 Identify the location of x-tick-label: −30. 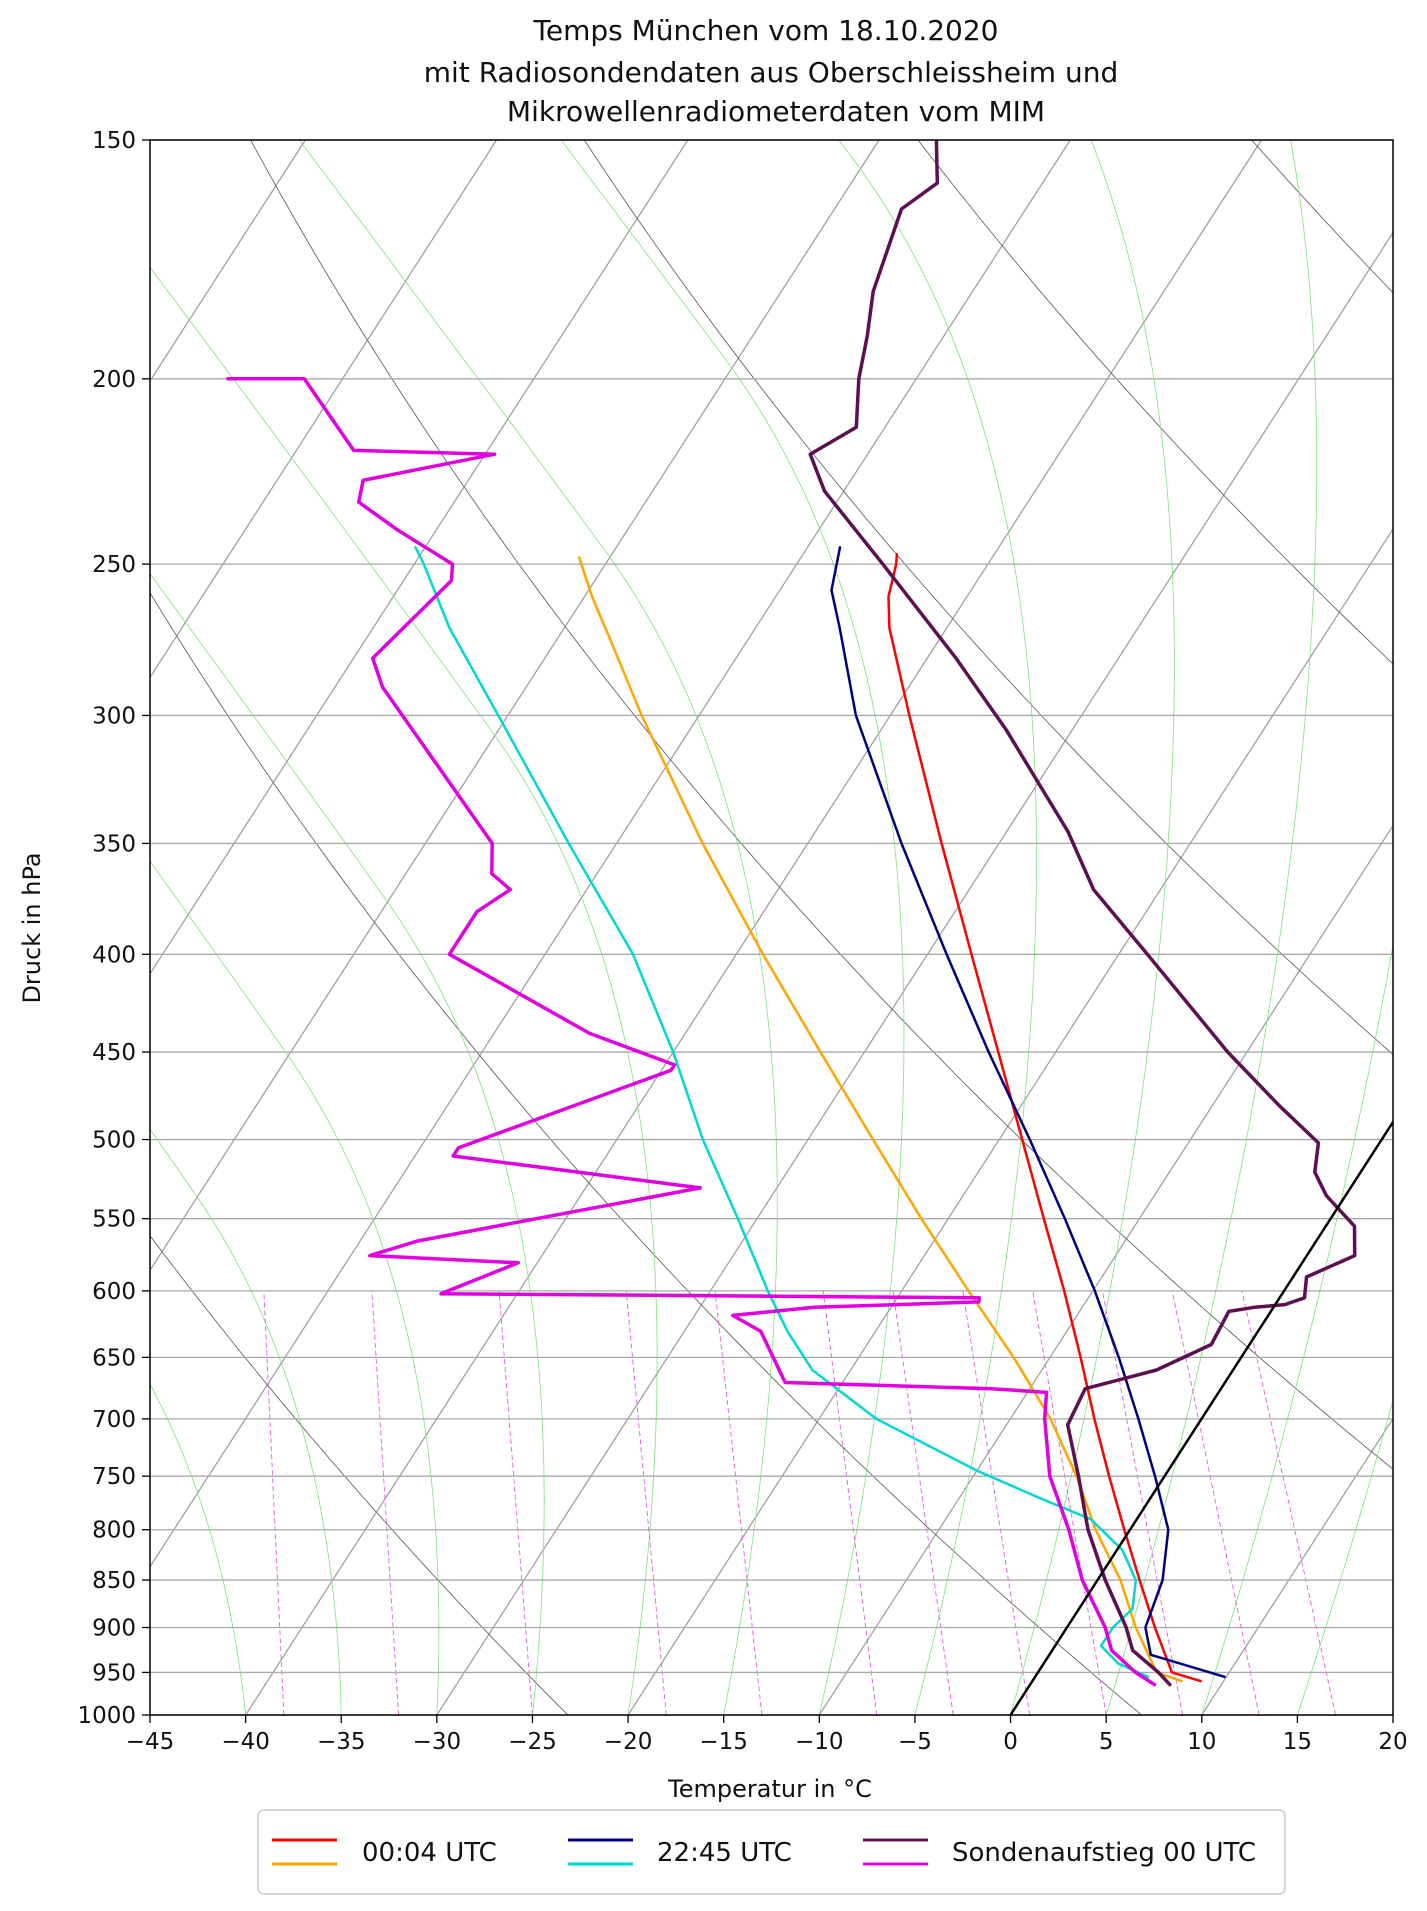
(437, 1742).